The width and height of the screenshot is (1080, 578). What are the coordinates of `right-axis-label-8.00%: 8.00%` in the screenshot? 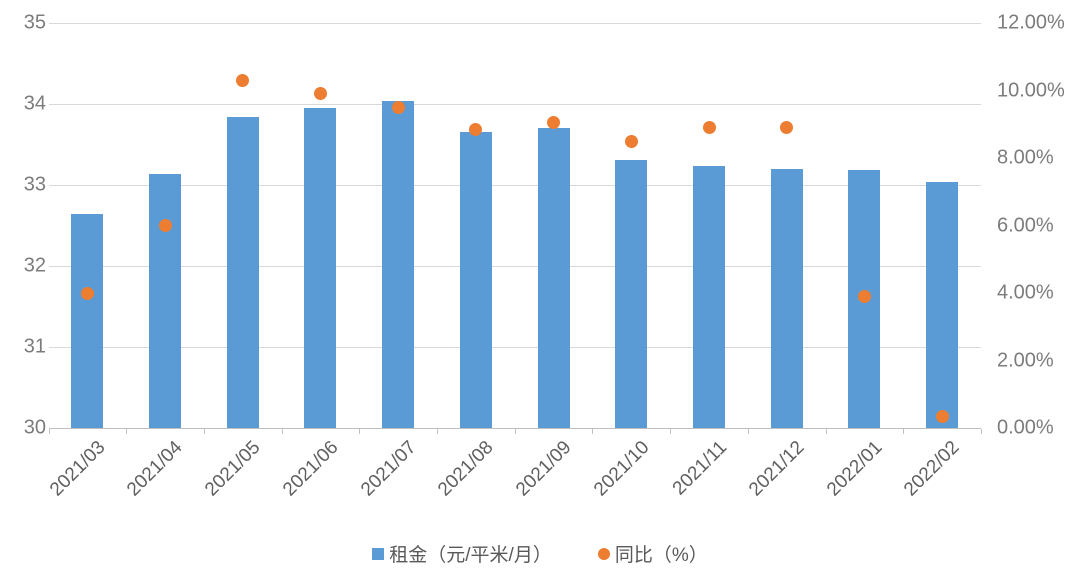 It's located at (1025, 157).